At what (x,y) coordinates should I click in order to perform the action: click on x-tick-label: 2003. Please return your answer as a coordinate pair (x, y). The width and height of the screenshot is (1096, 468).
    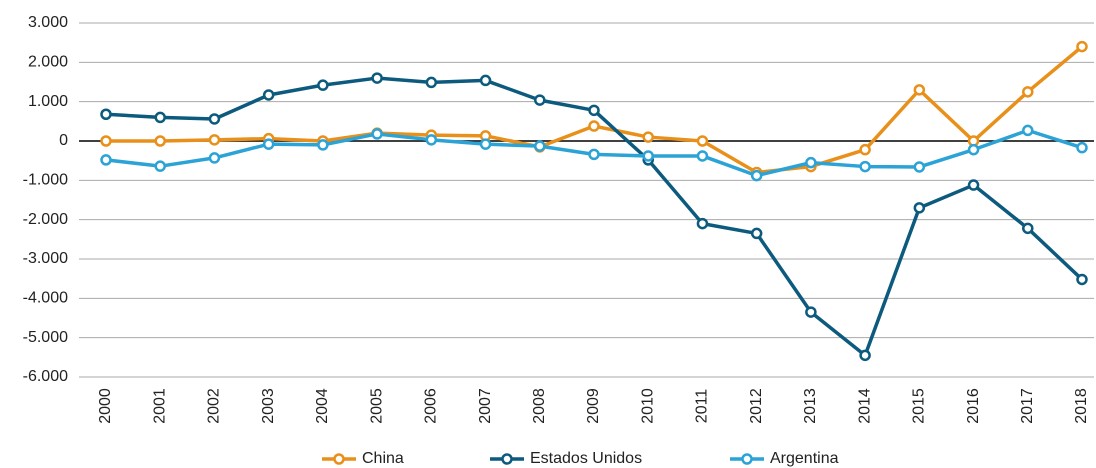
    Looking at the image, I should click on (268, 406).